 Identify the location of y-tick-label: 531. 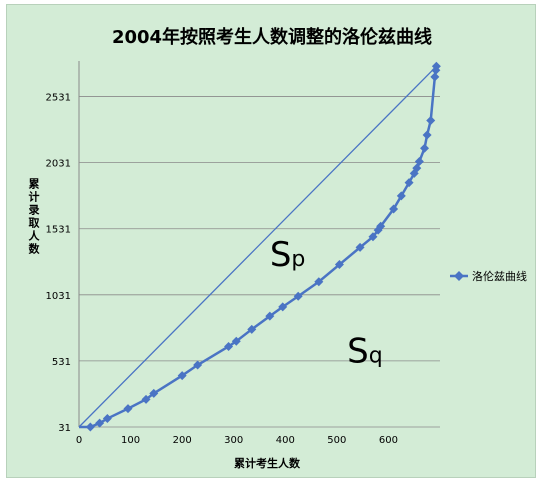
(61, 362).